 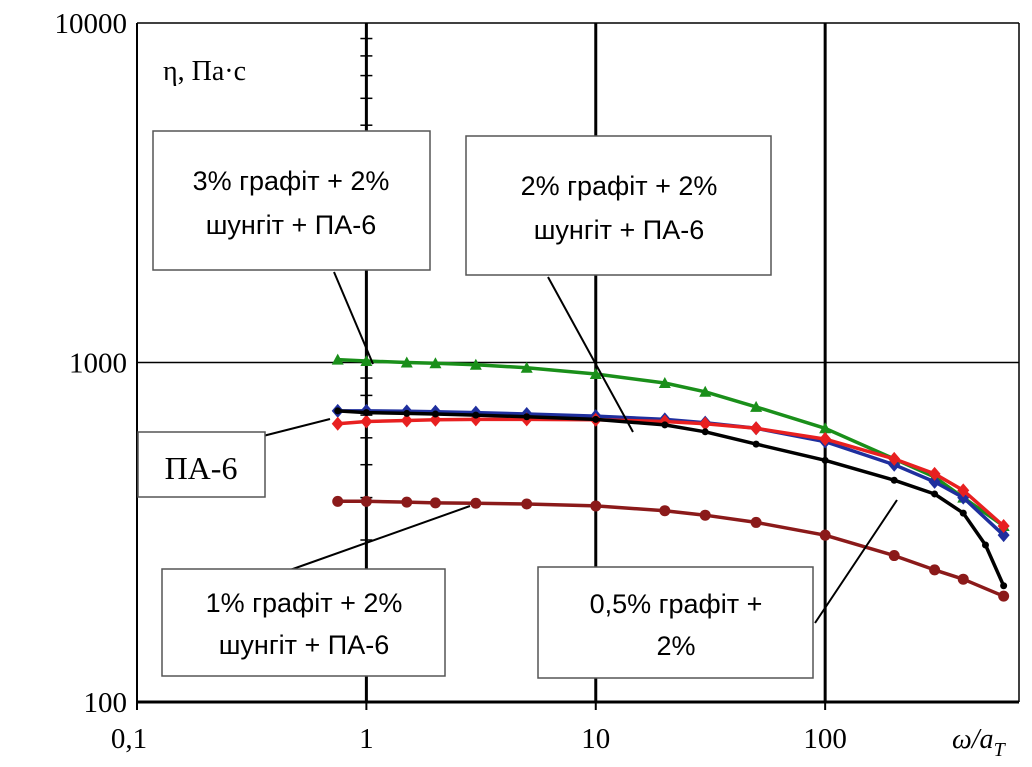 What do you see at coordinates (676, 604) in the screenshot?
I see `annotation-text: 0,5% графіт +` at bounding box center [676, 604].